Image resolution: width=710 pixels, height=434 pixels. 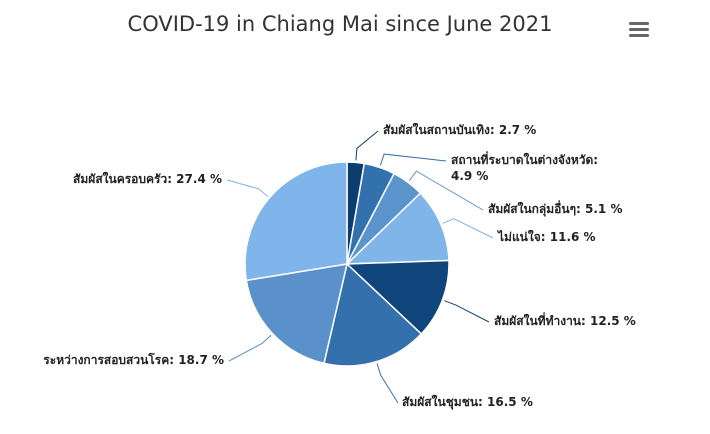 I want to click on chart-menu-button, so click(x=639, y=29).